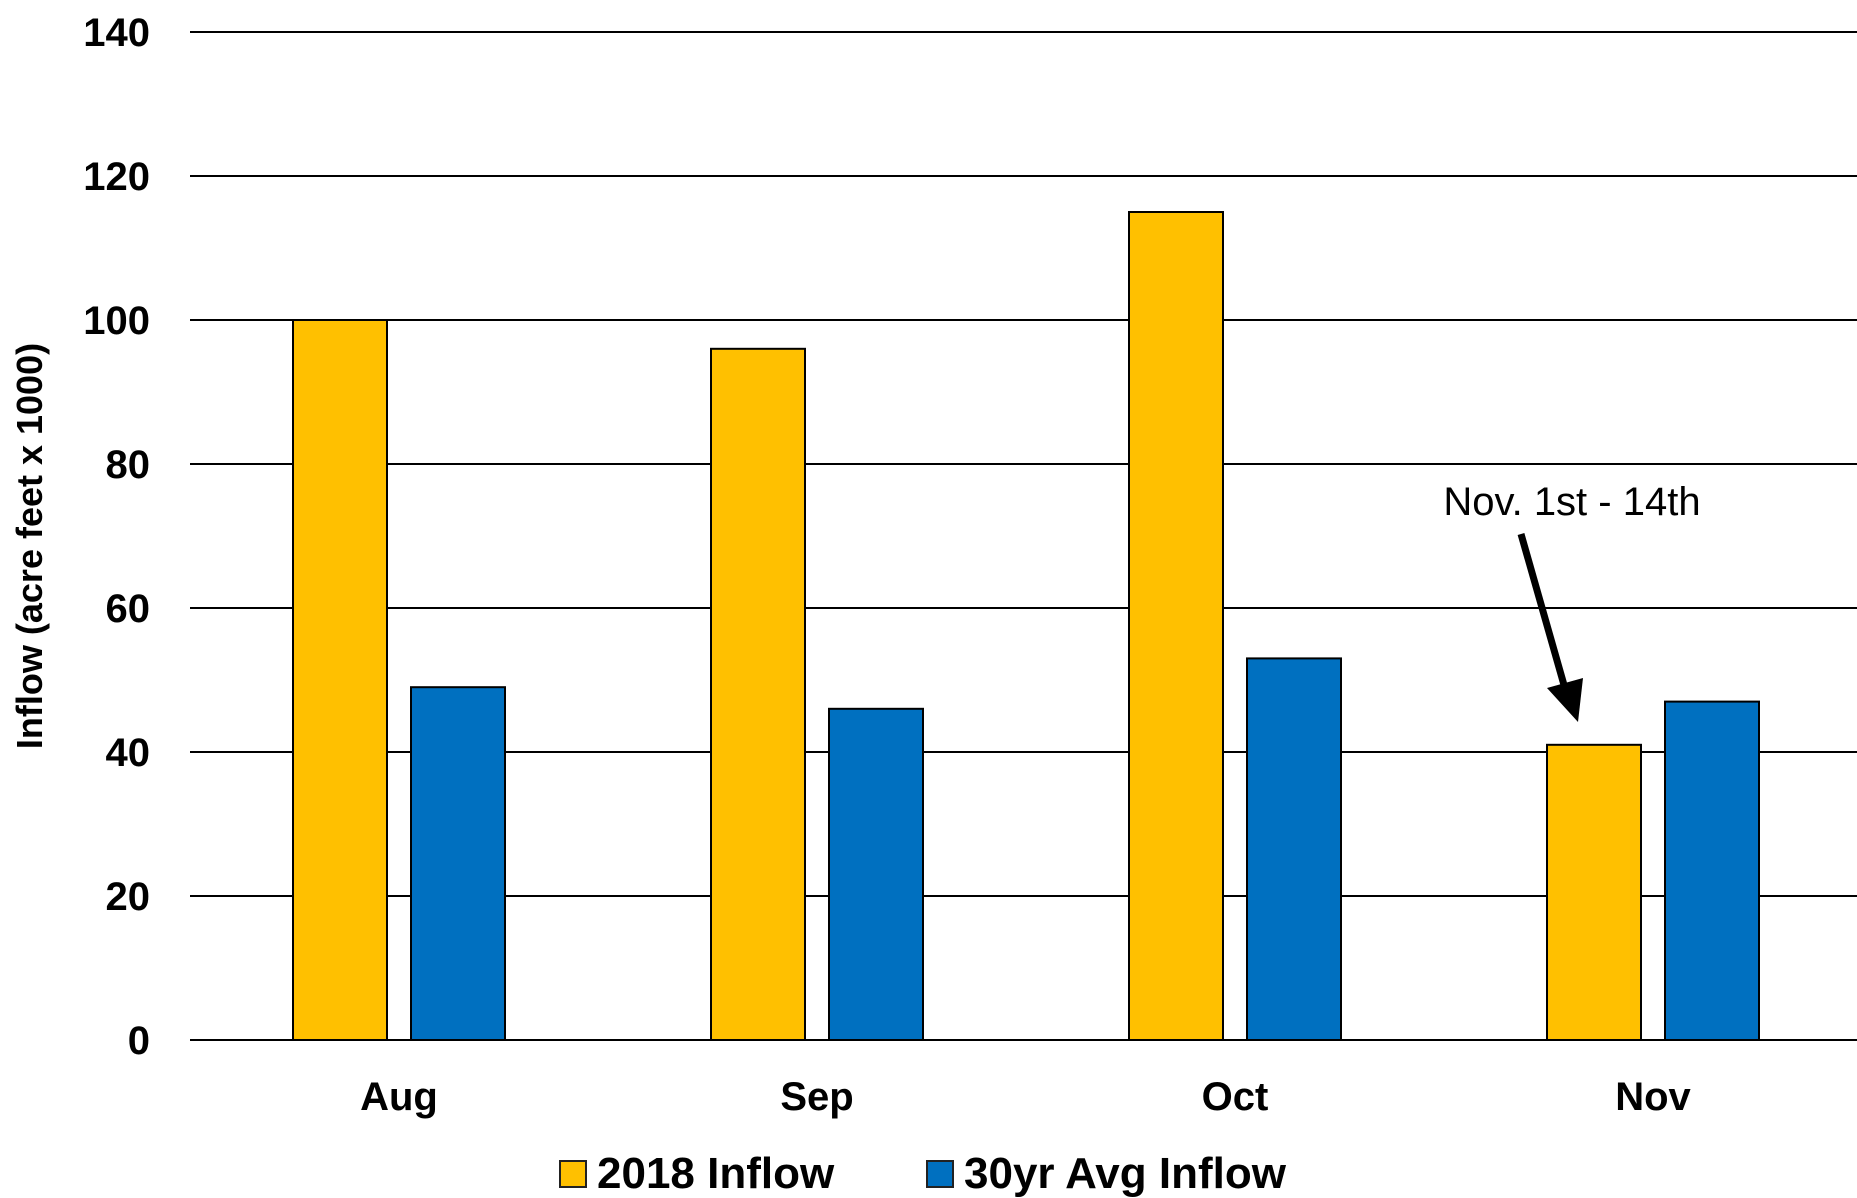 This screenshot has height=1198, width=1857. What do you see at coordinates (1594, 892) in the screenshot?
I see `bar-nov-2018-inflow` at bounding box center [1594, 892].